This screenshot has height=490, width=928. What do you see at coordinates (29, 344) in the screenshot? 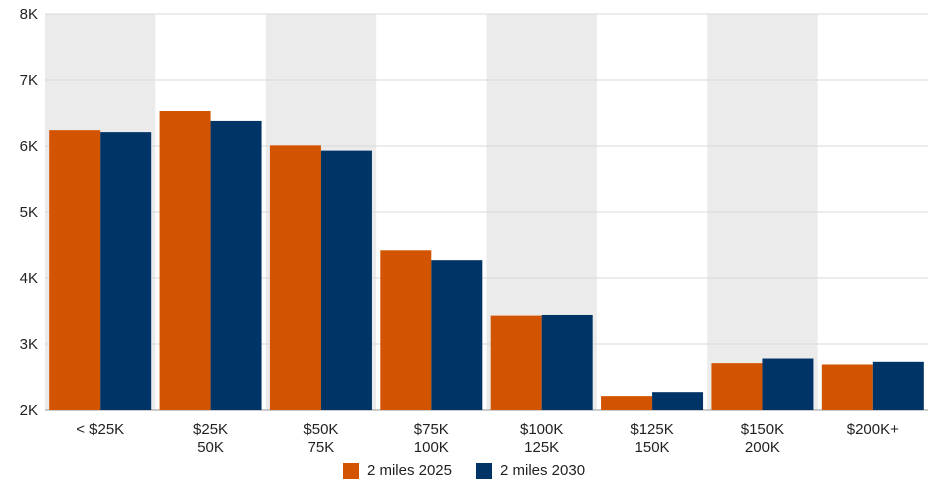
I see `y-tick-label: 3K` at bounding box center [29, 344].